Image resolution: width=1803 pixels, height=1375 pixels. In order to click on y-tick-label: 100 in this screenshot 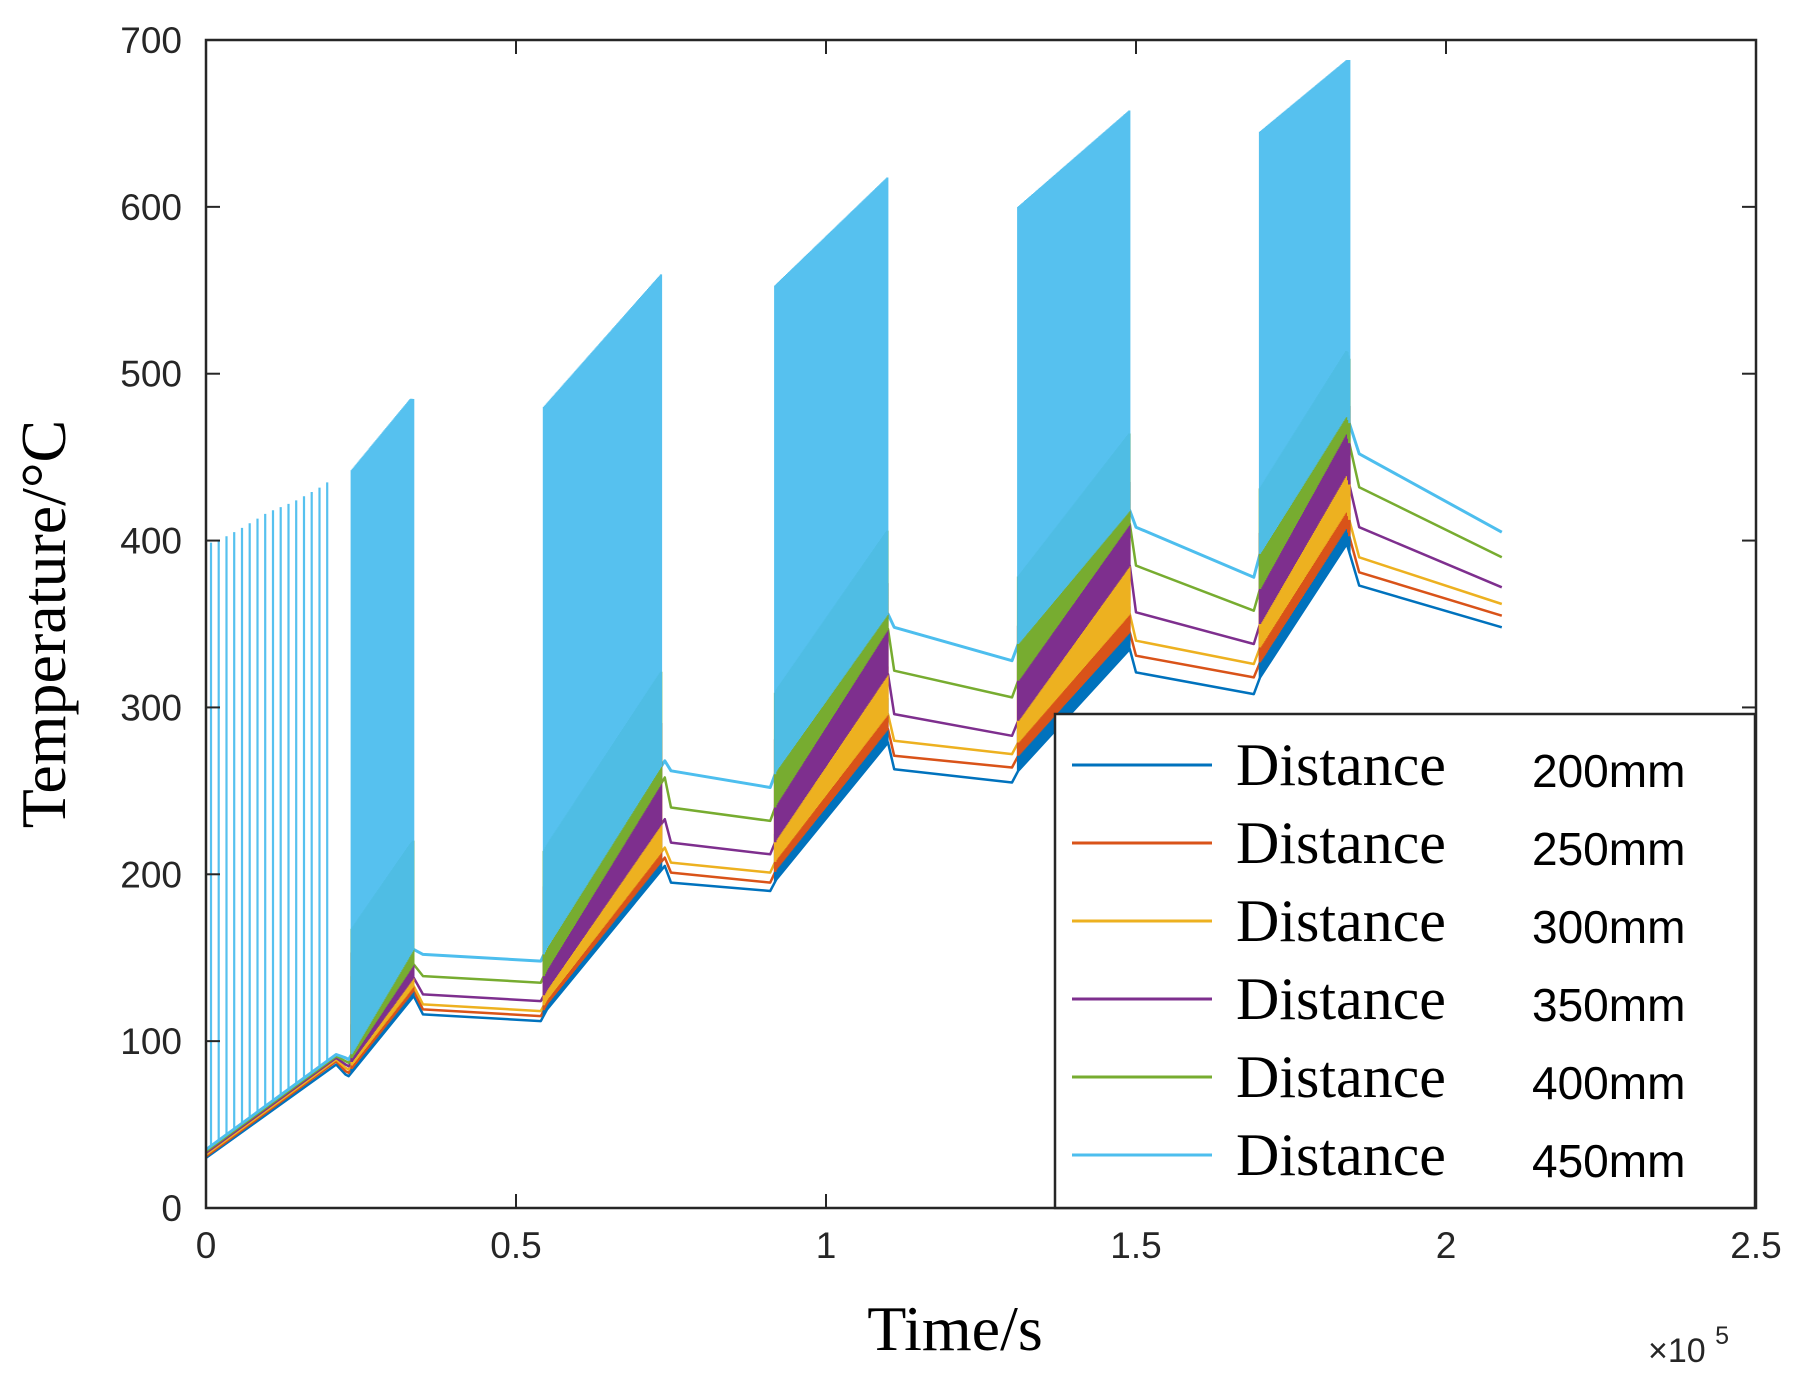, I will do `click(151, 1041)`.